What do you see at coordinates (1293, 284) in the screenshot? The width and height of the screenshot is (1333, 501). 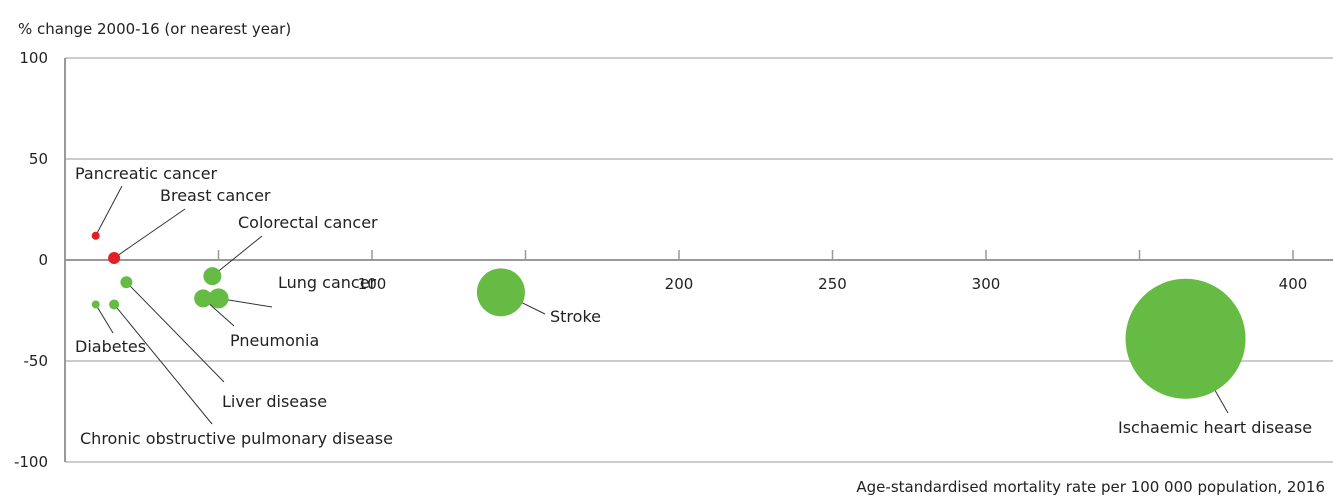 I see `x-tick-label: 400` at bounding box center [1293, 284].